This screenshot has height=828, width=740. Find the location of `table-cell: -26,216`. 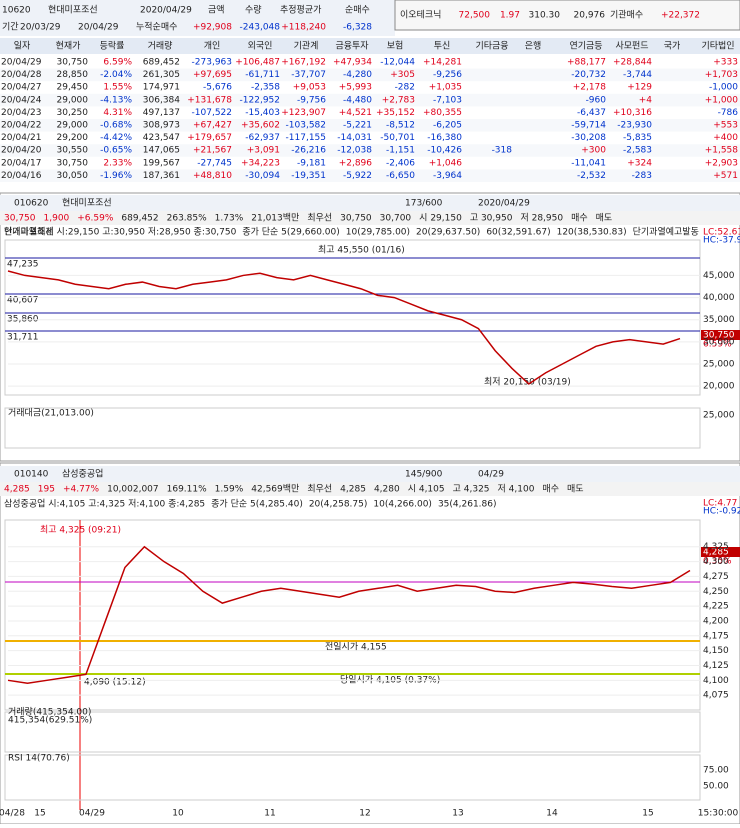

table-cell: -26,216 is located at coordinates (308, 151).